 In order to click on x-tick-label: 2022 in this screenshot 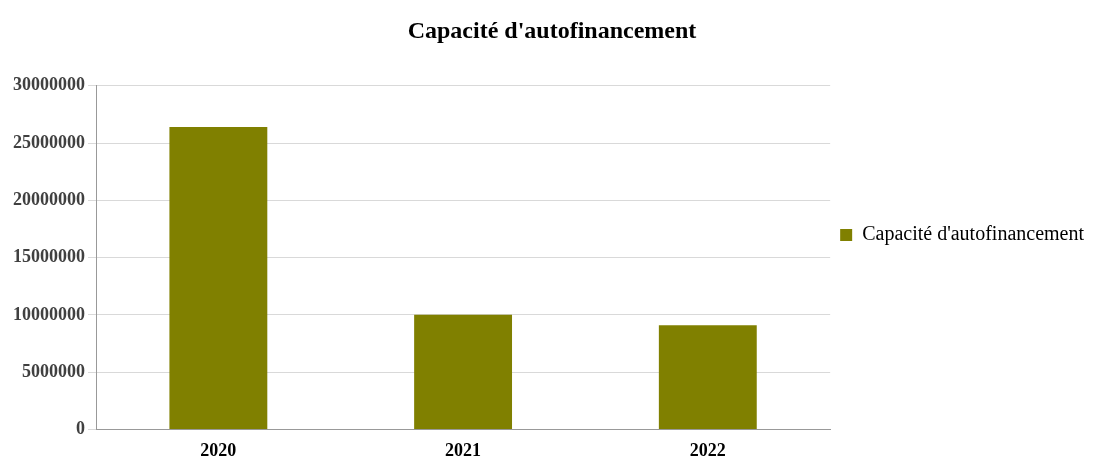, I will do `click(707, 449)`.